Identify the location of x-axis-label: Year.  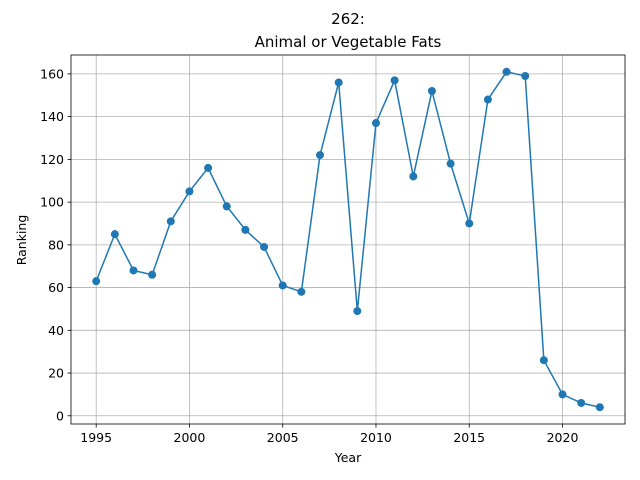
(348, 457).